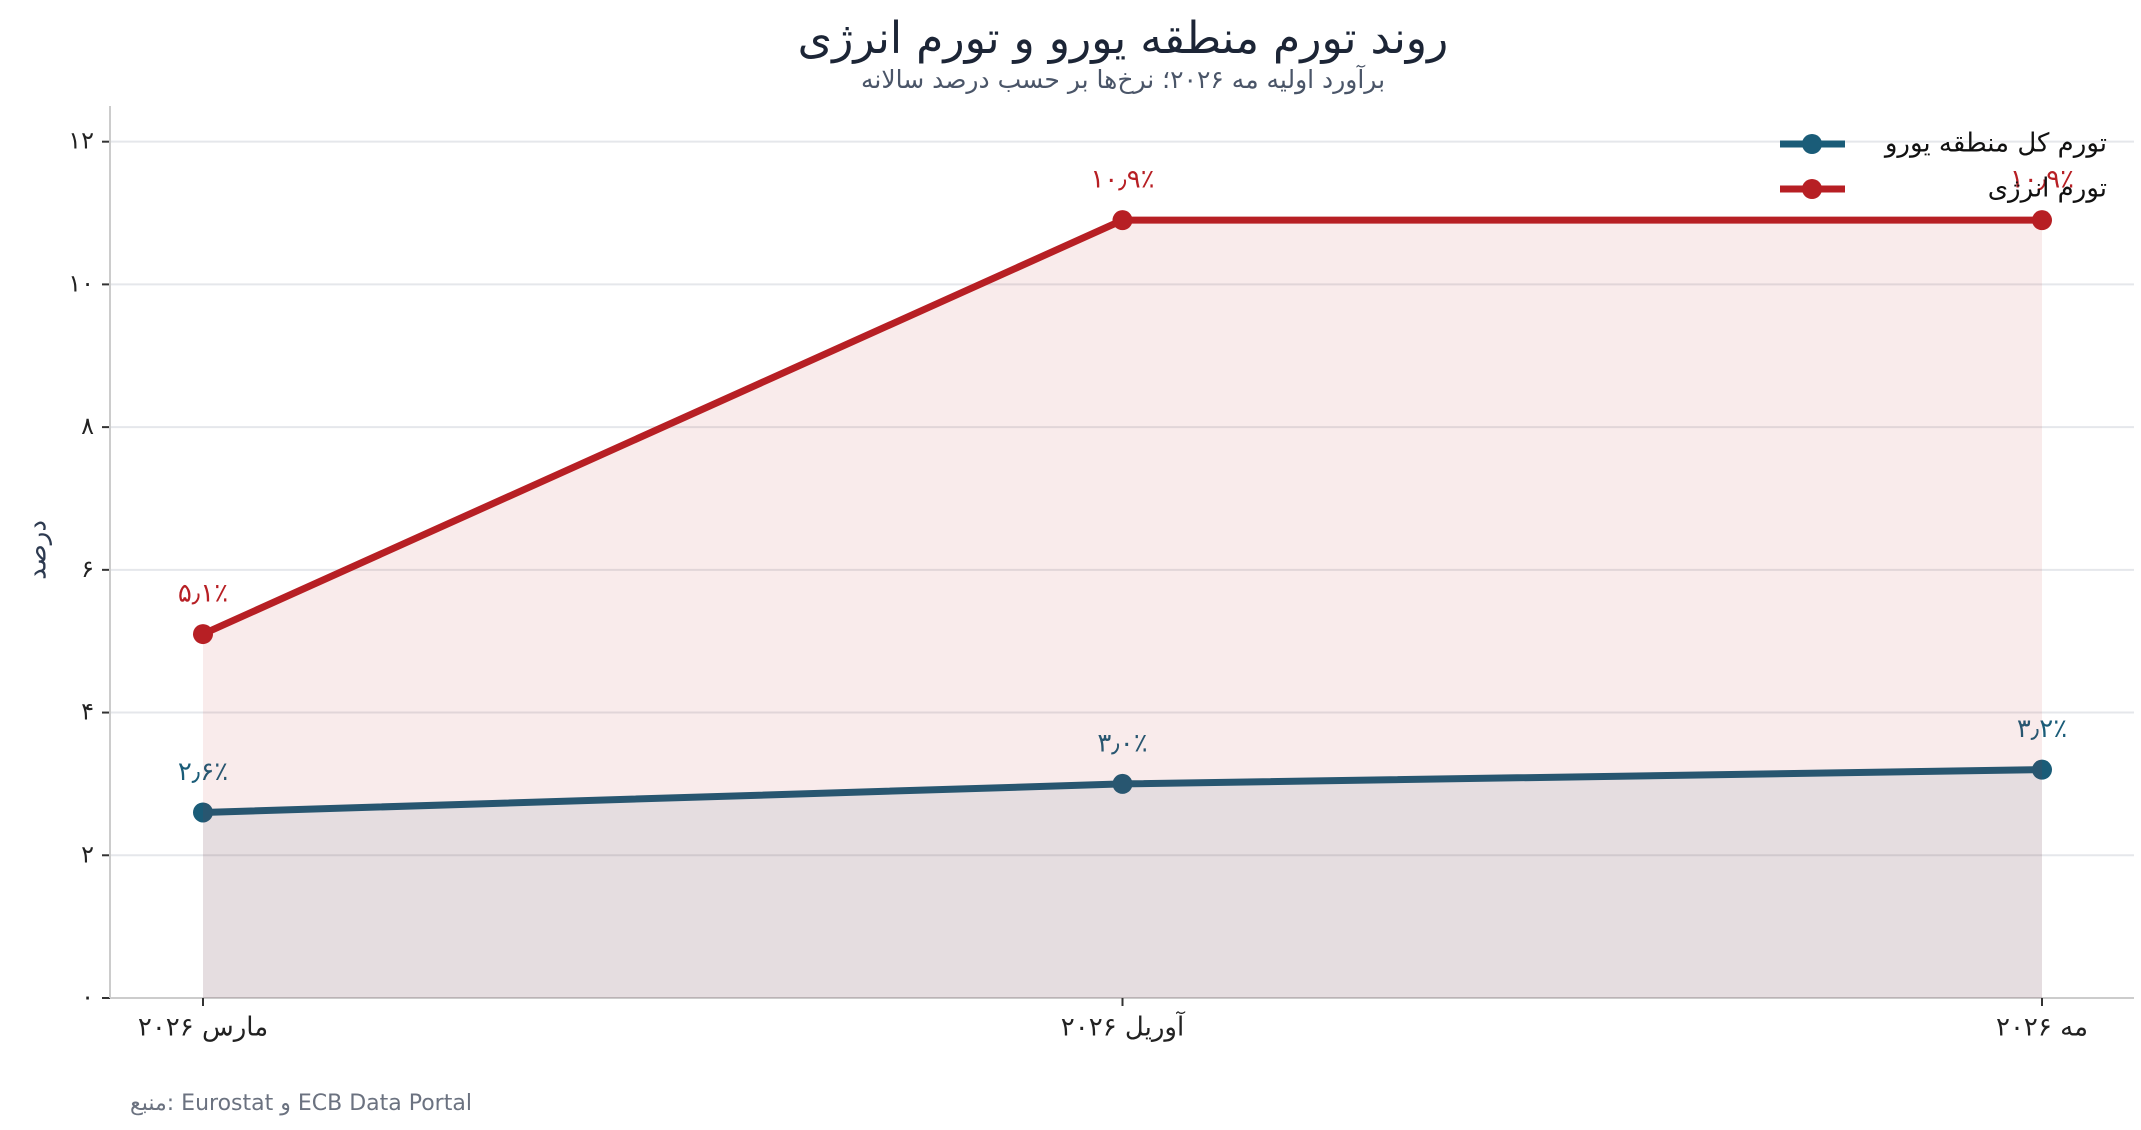  I want to click on legend-label: تورم کل منطقه یورو, so click(1995, 144).